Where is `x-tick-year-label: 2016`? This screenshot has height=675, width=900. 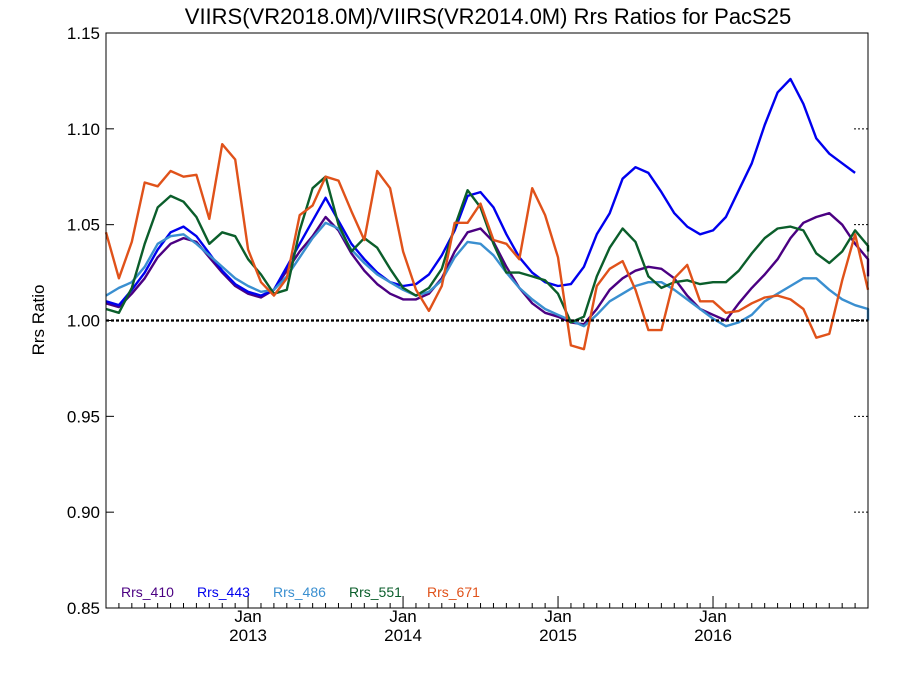
x-tick-year-label: 2016 is located at coordinates (713, 635).